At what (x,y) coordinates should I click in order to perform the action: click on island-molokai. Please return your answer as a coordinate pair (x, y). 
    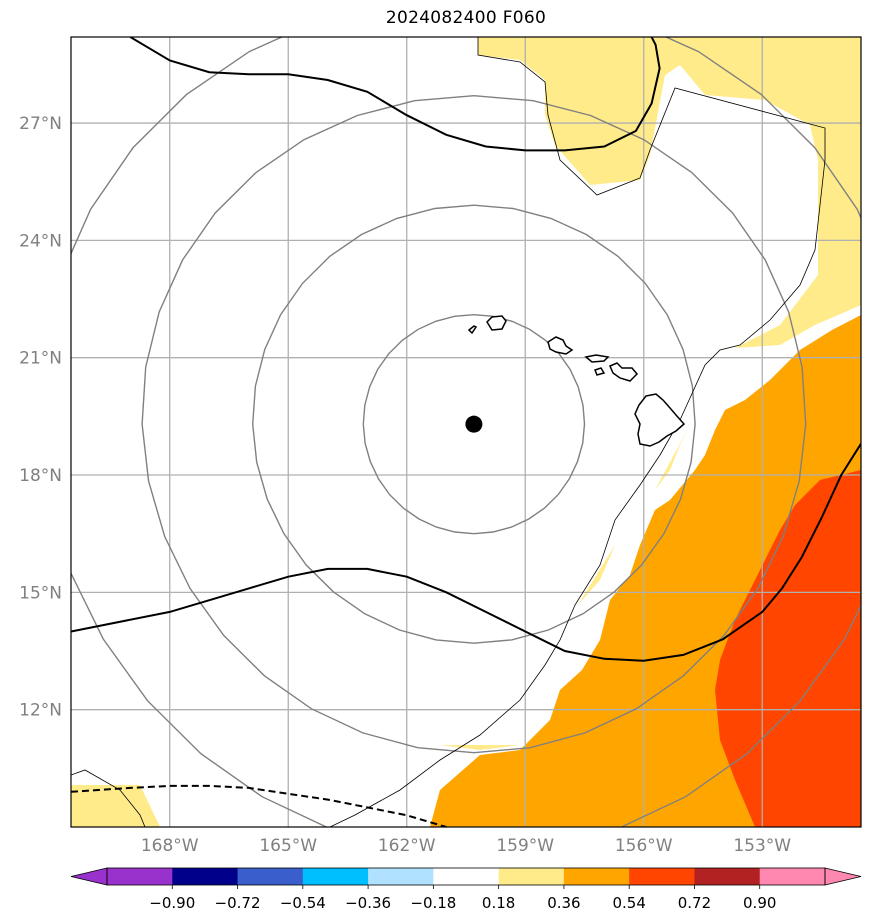
    Looking at the image, I should click on (597, 358).